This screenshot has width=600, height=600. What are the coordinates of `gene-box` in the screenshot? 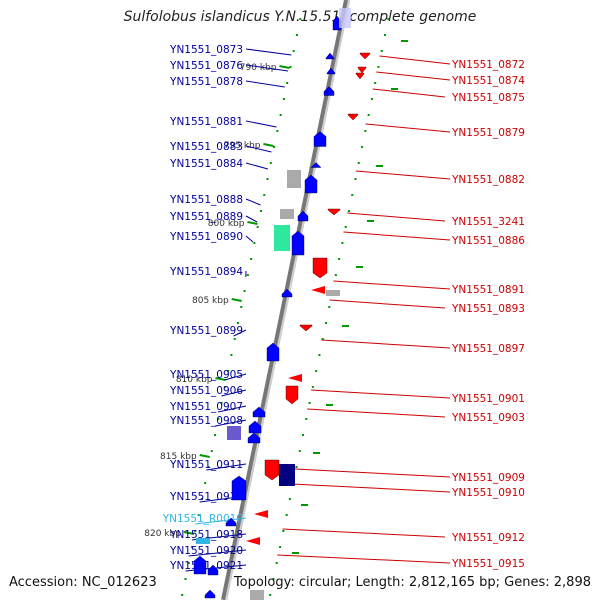 It's located at (234, 433).